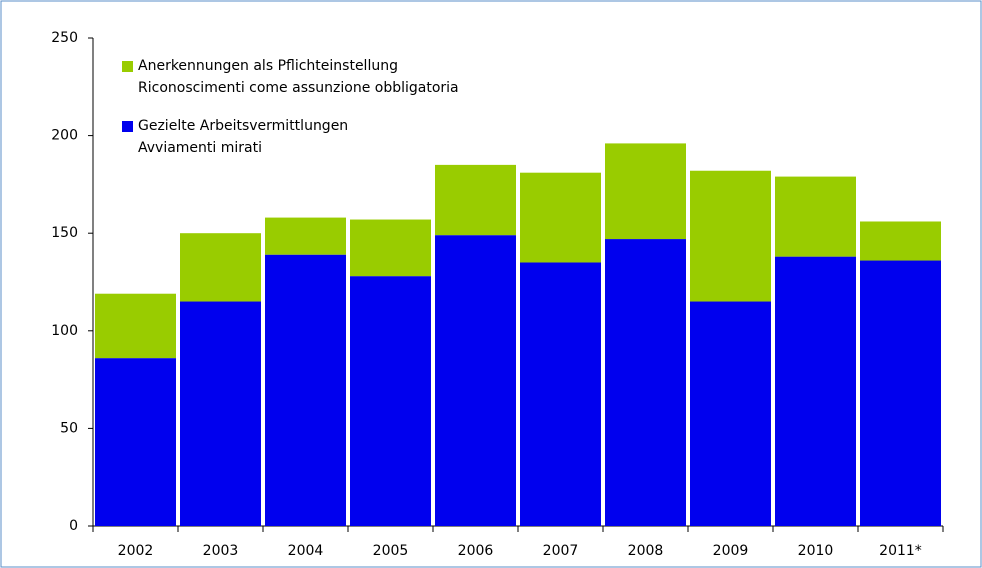 This screenshot has height=568, width=982. I want to click on legend-label: Gezielte Arbeitsvermittlungen, so click(243, 126).